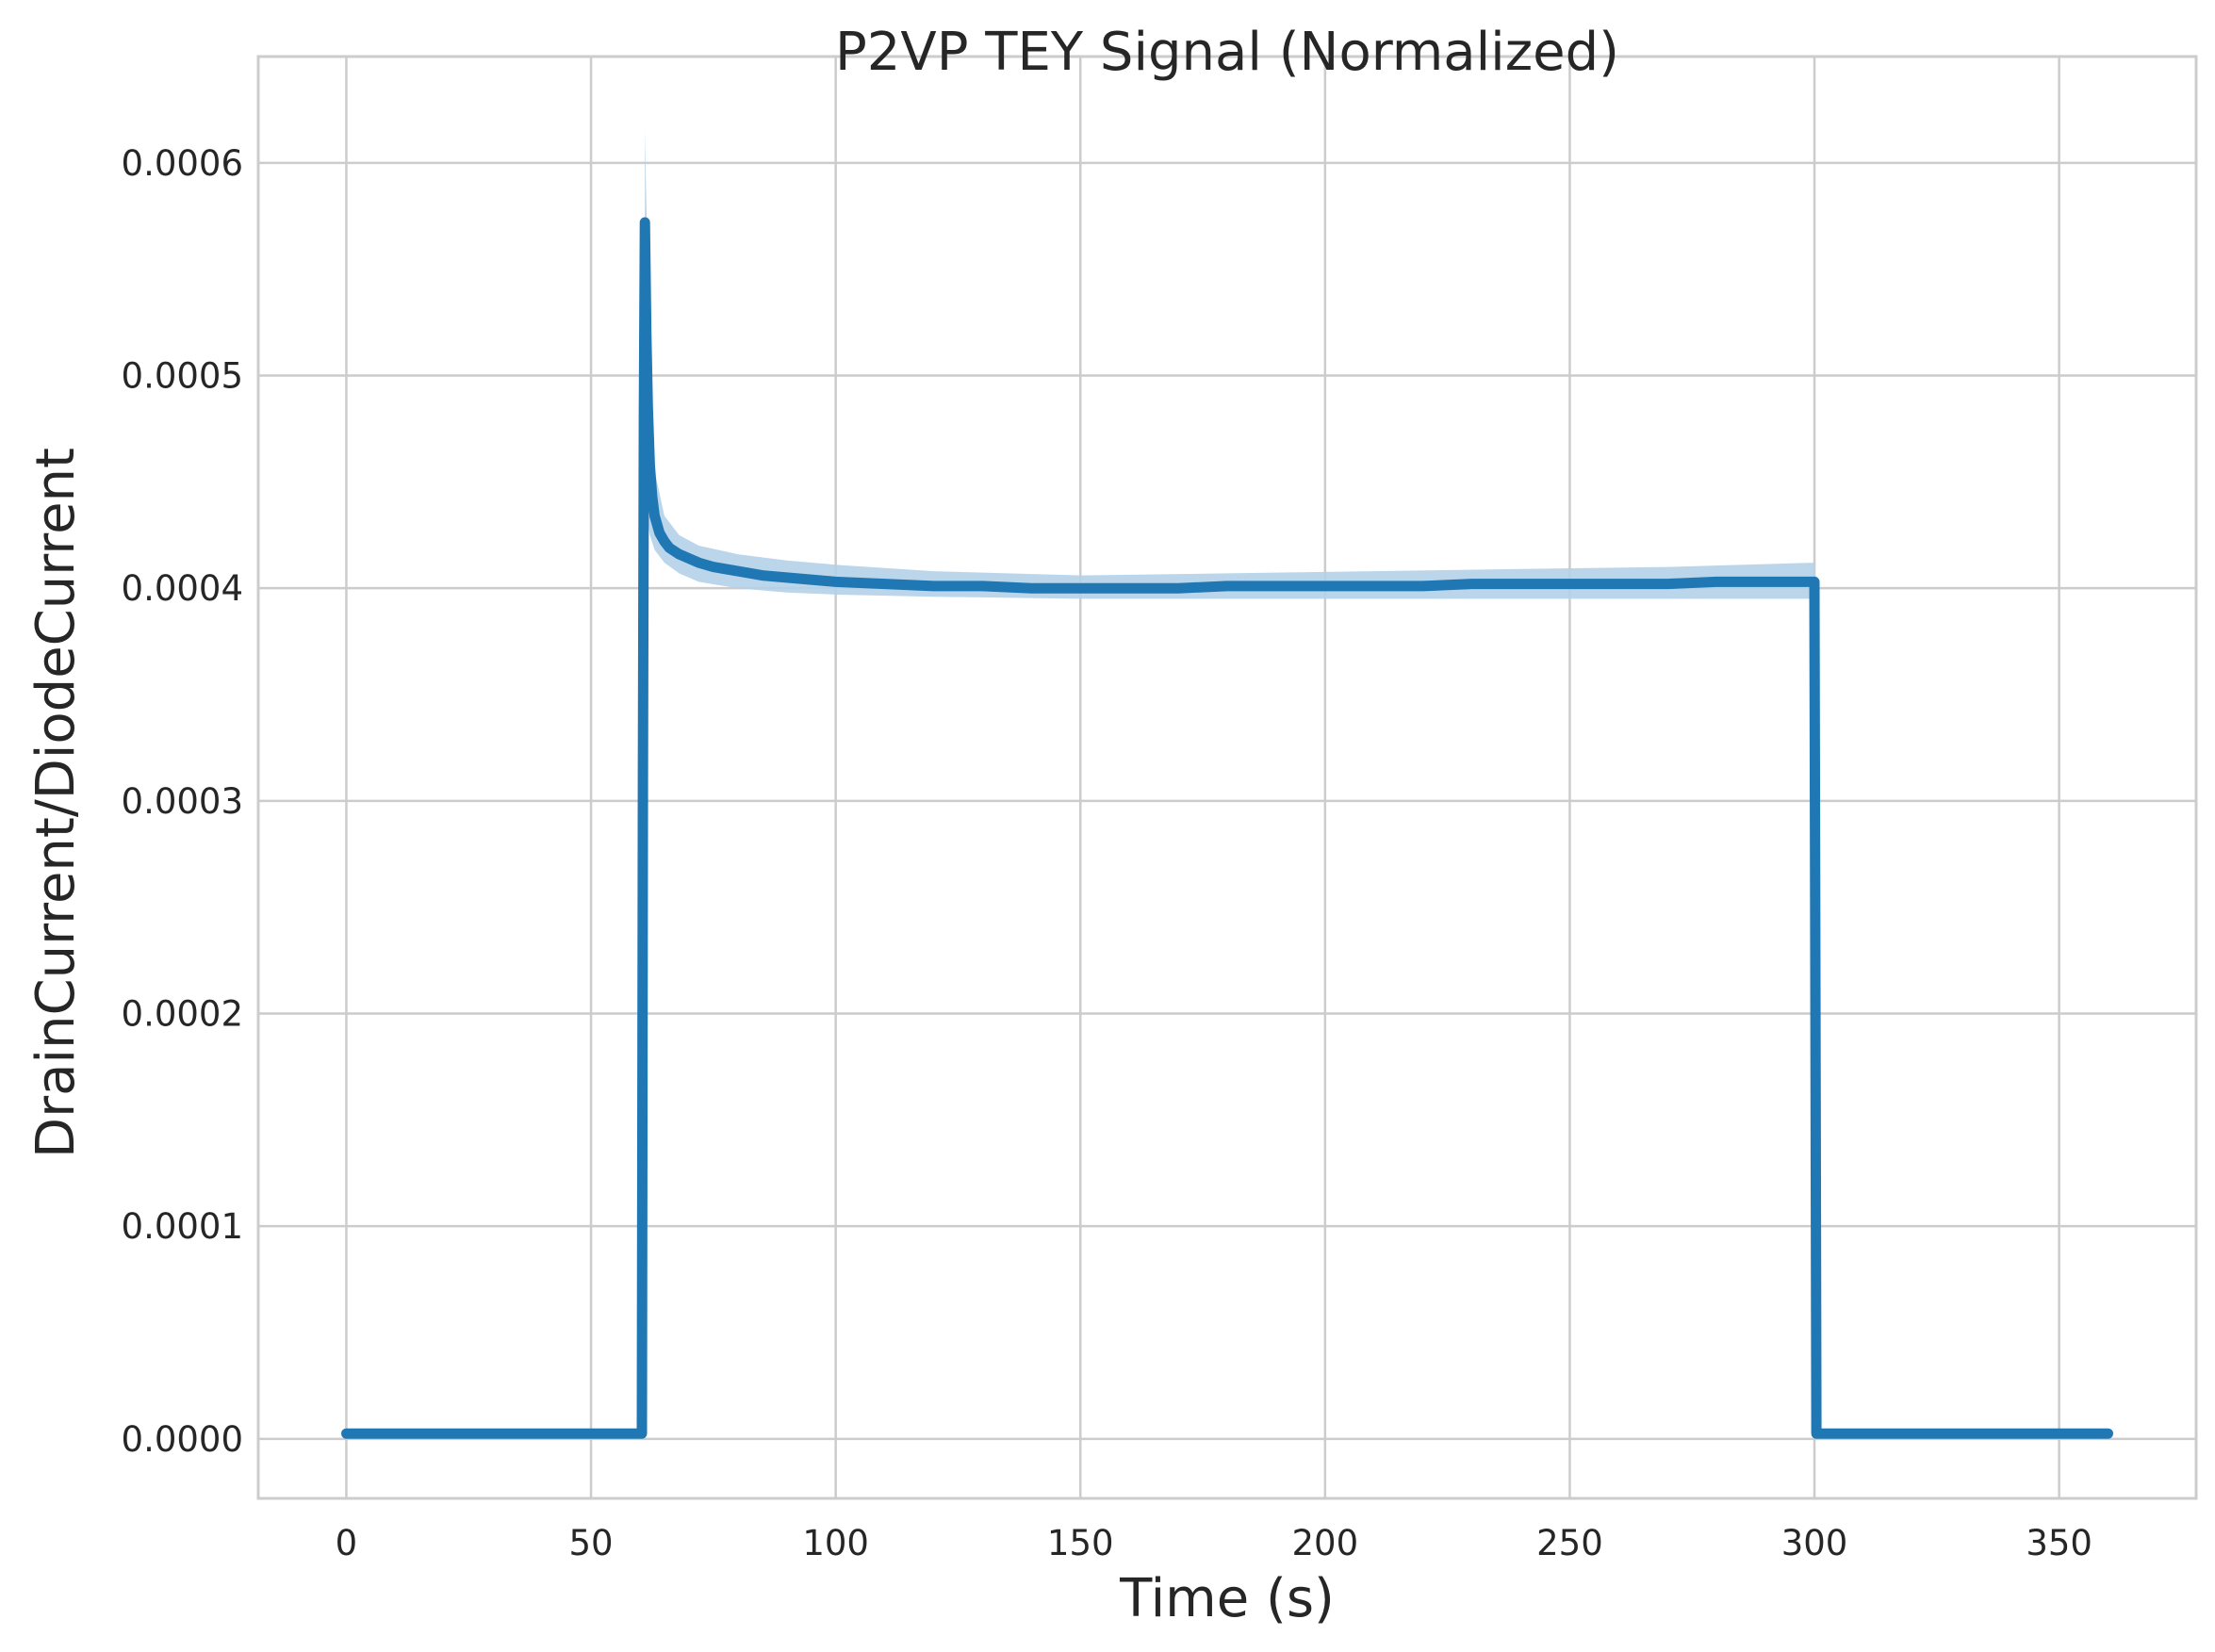 Image resolution: width=2215 pixels, height=1652 pixels. What do you see at coordinates (1814, 1543) in the screenshot?
I see `x-tick-label: 300` at bounding box center [1814, 1543].